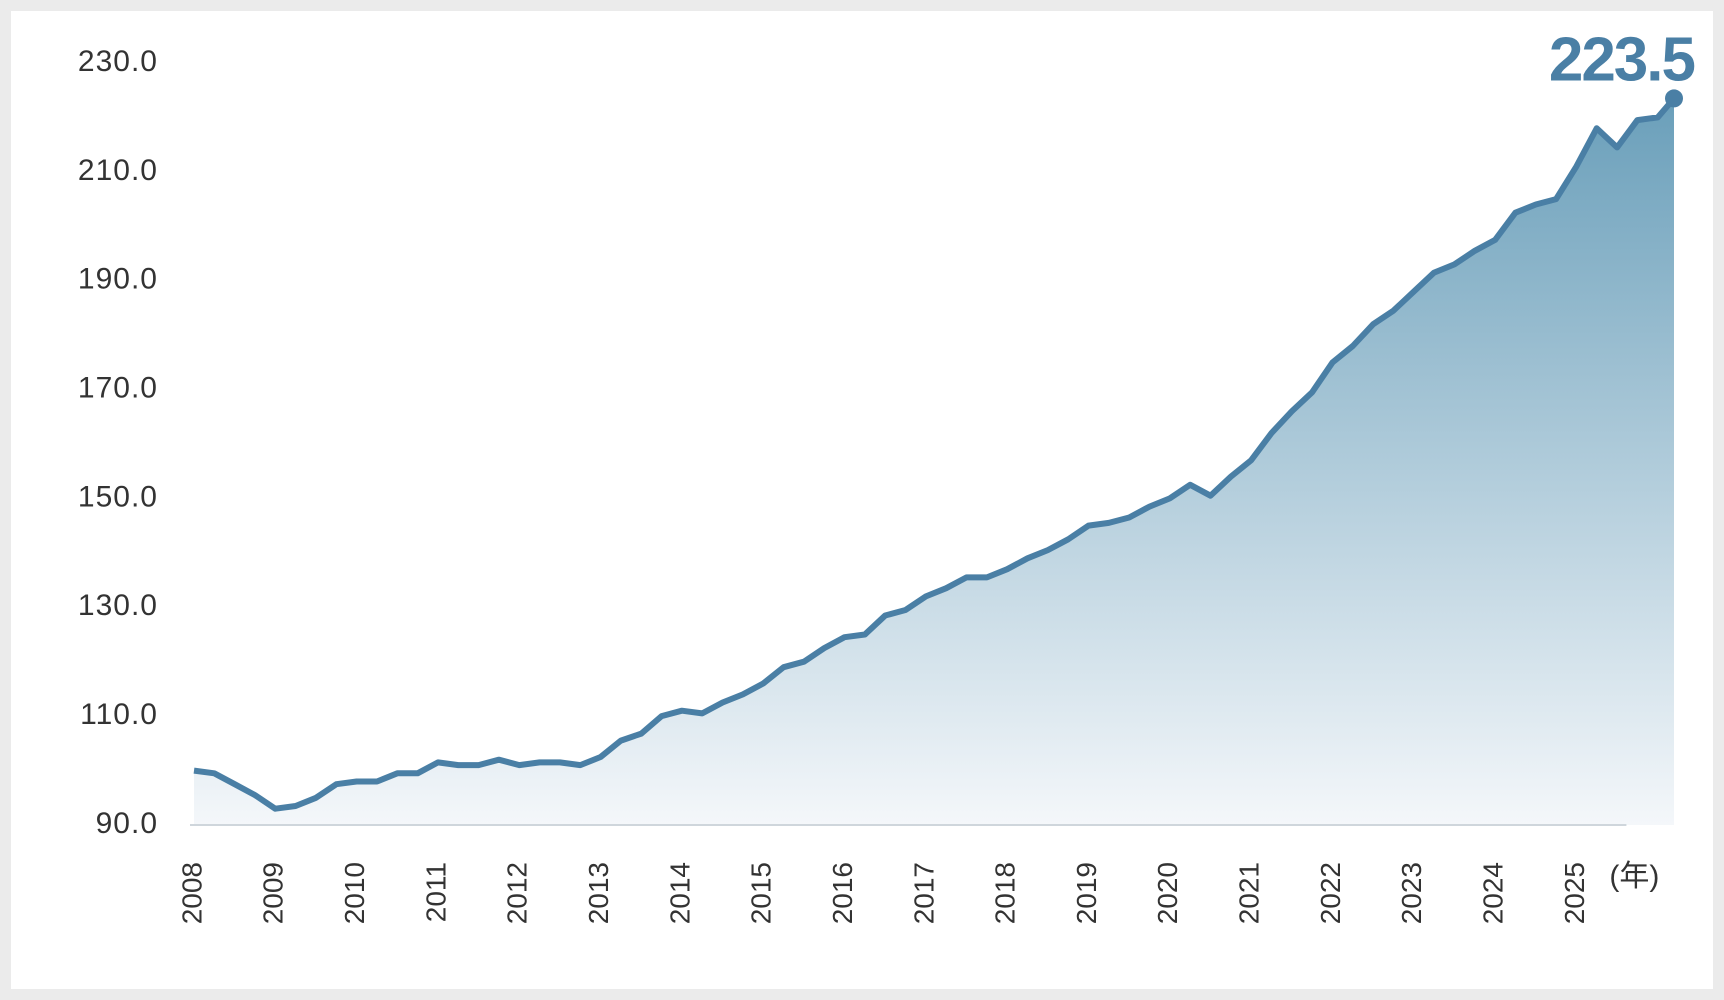 The image size is (1724, 1000). I want to click on x-tick-label: 2023, so click(1411, 893).